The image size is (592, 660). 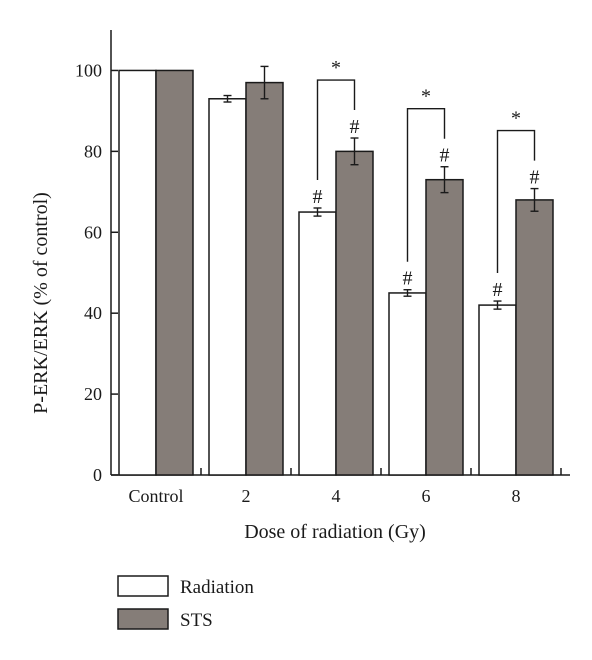 What do you see at coordinates (535, 178) in the screenshot?
I see `significance-mark-sts-8: #` at bounding box center [535, 178].